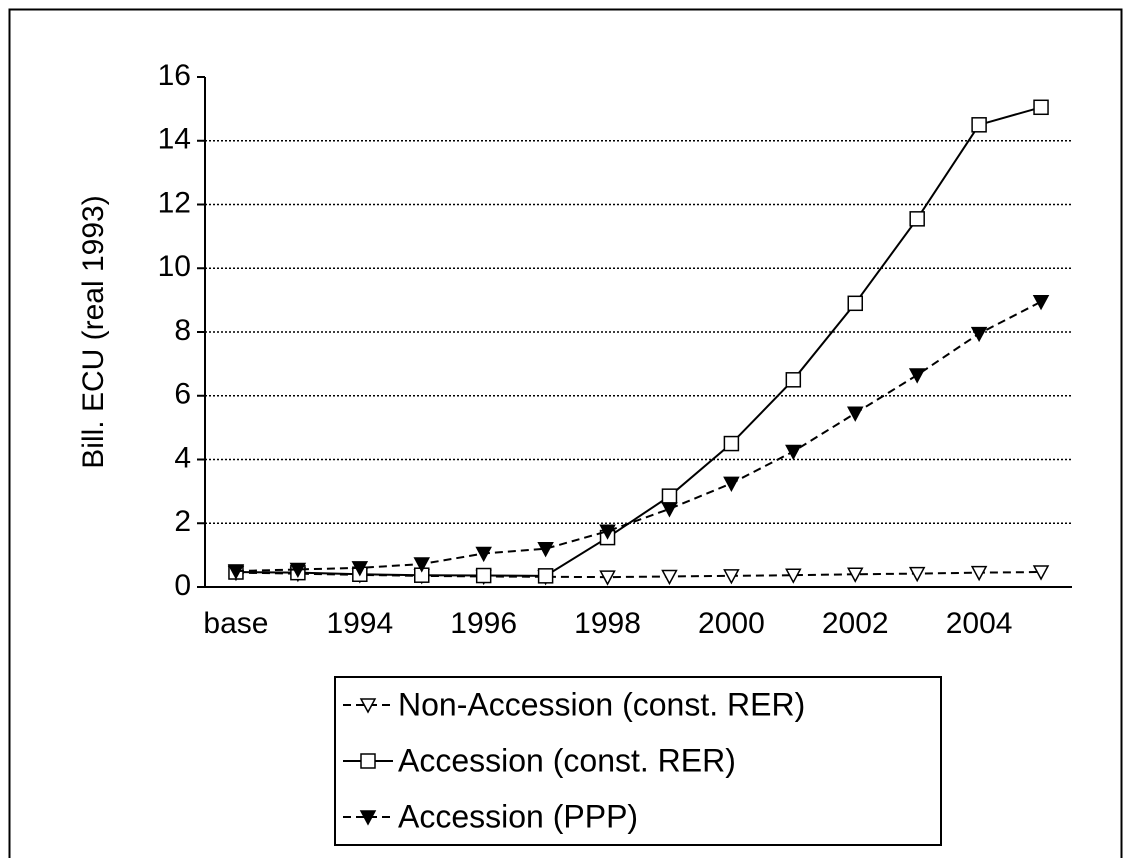 The width and height of the screenshot is (1131, 858). What do you see at coordinates (601, 704) in the screenshot?
I see `legend-label: Non-Accession (const. RER)` at bounding box center [601, 704].